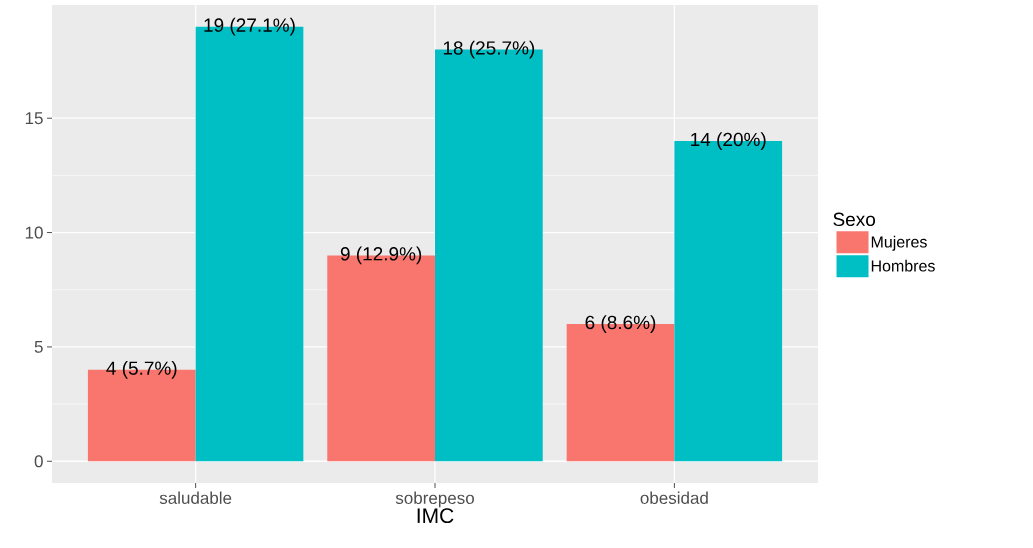 This screenshot has height=548, width=1033. Describe the element at coordinates (674, 498) in the screenshot. I see `x-tick-label: obesidad` at that location.